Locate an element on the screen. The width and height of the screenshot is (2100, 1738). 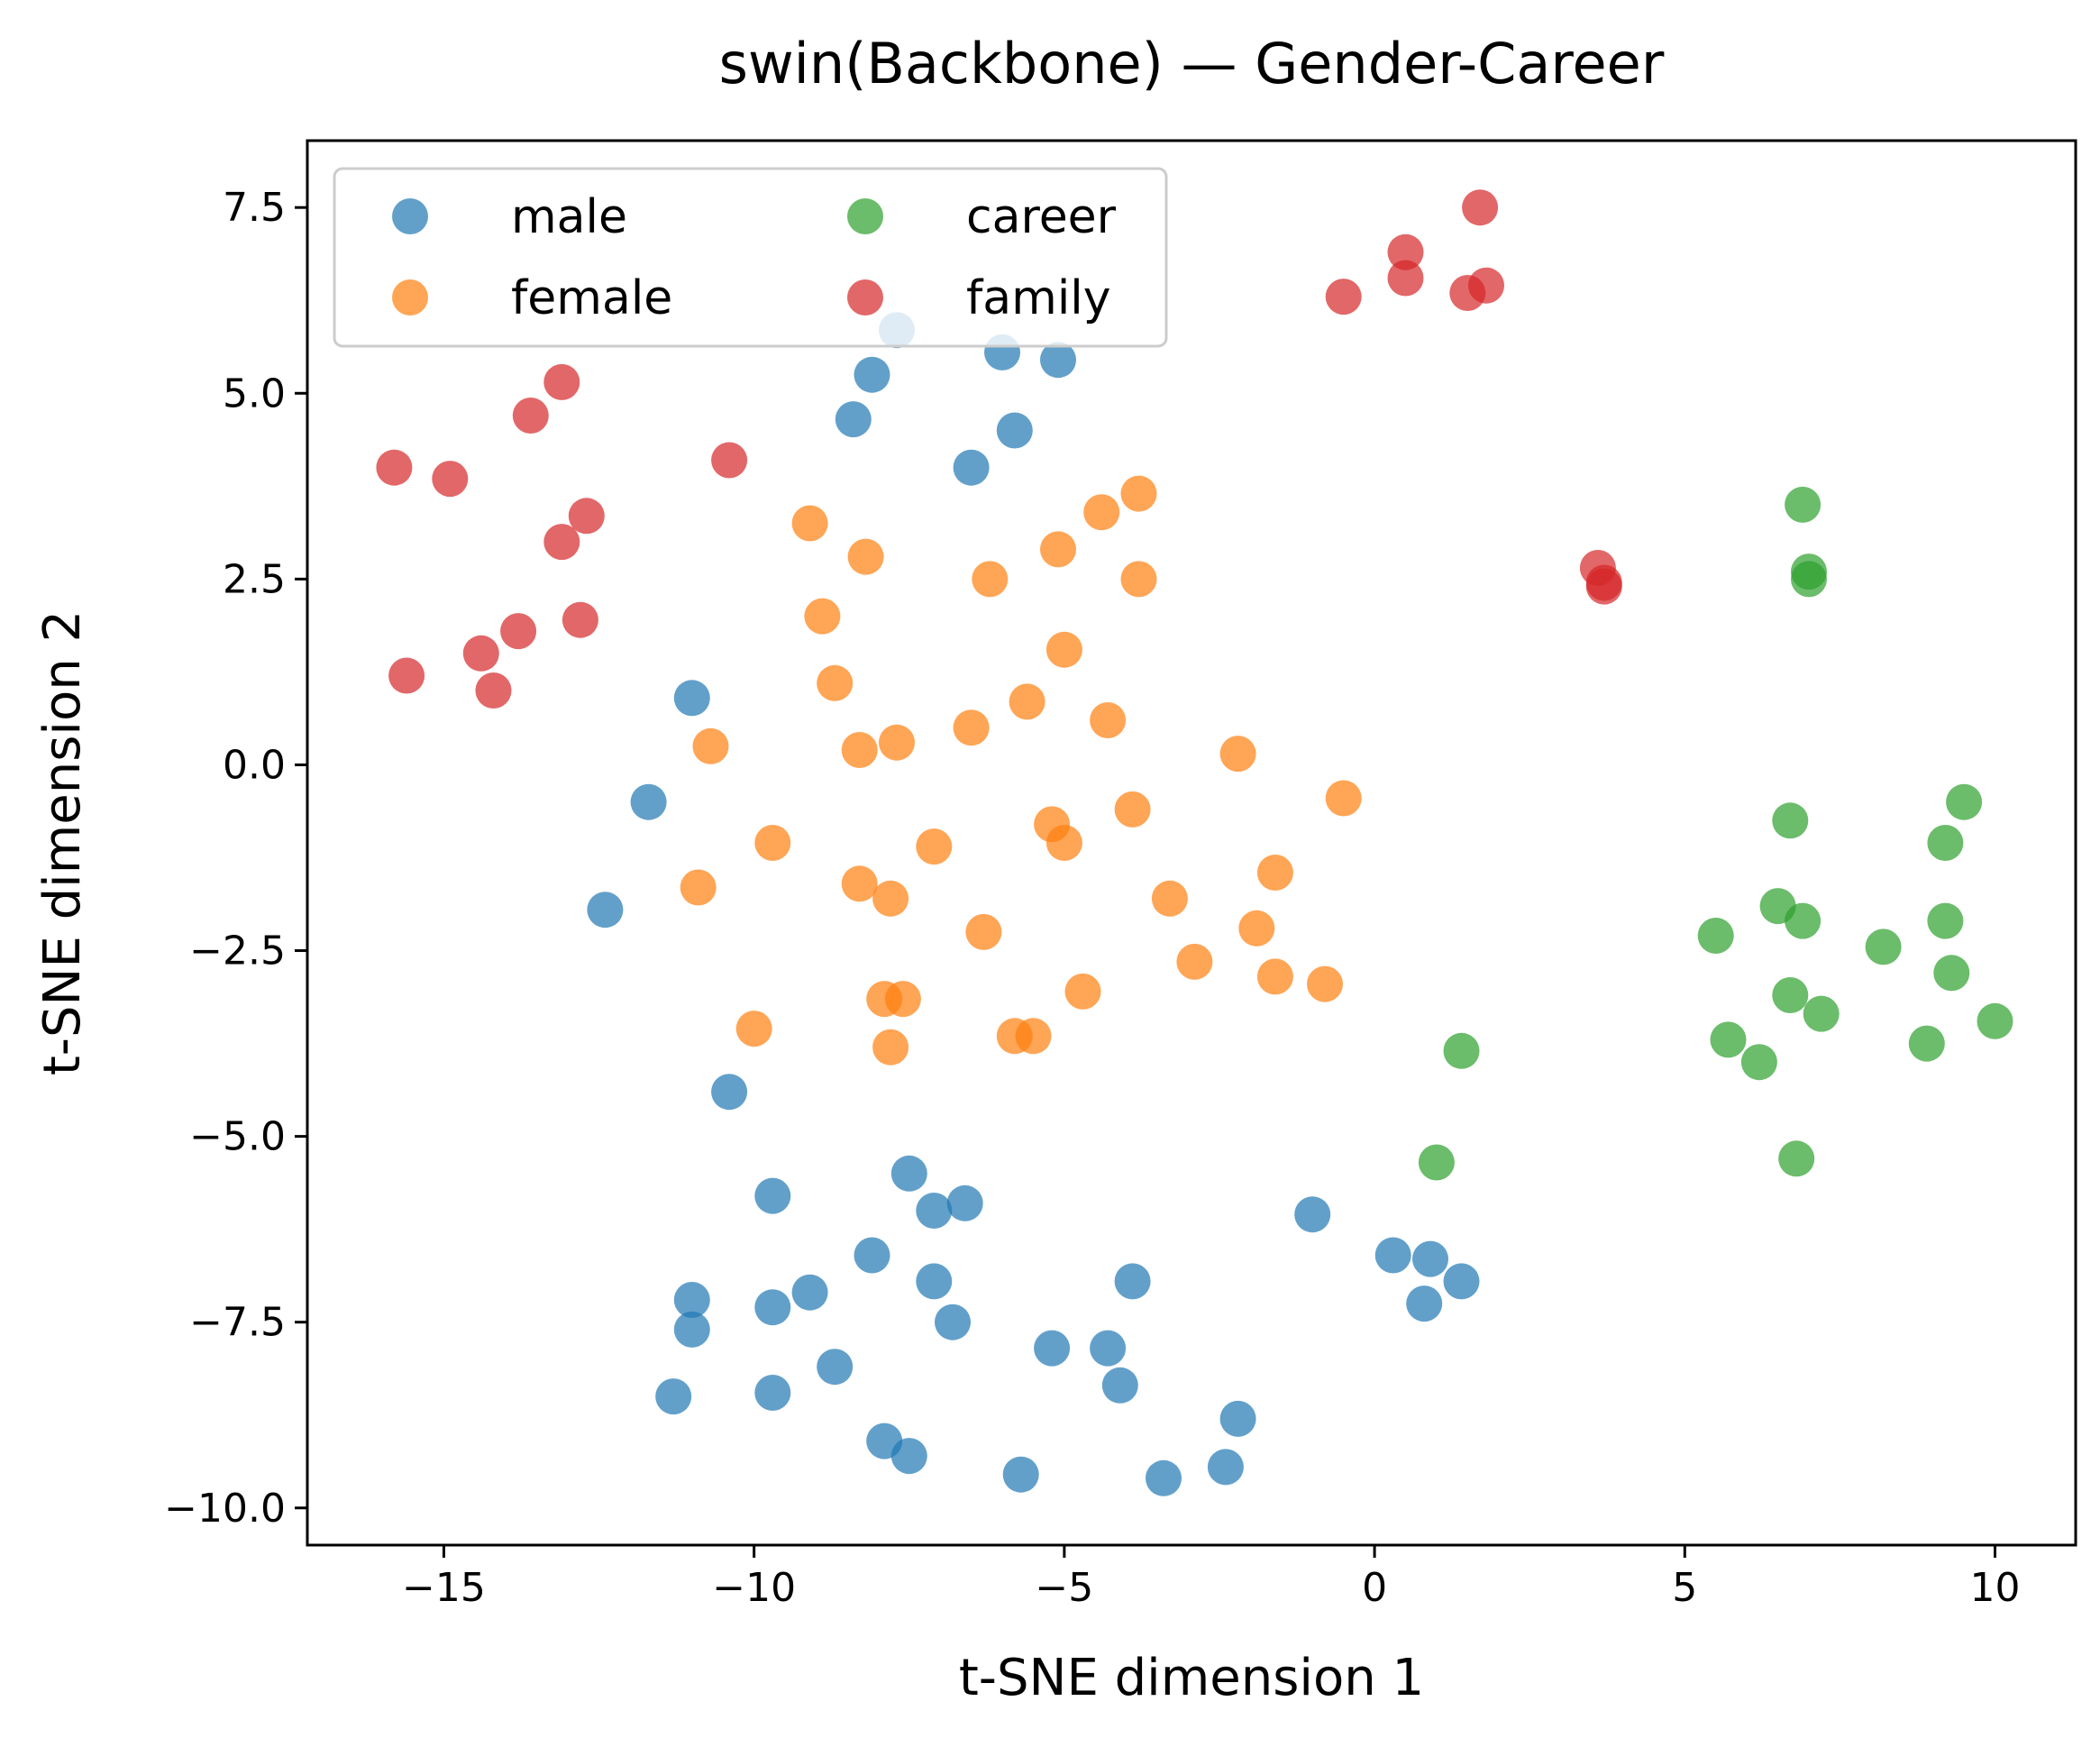
y-tick-label-3: −2.5 is located at coordinates (237, 951).